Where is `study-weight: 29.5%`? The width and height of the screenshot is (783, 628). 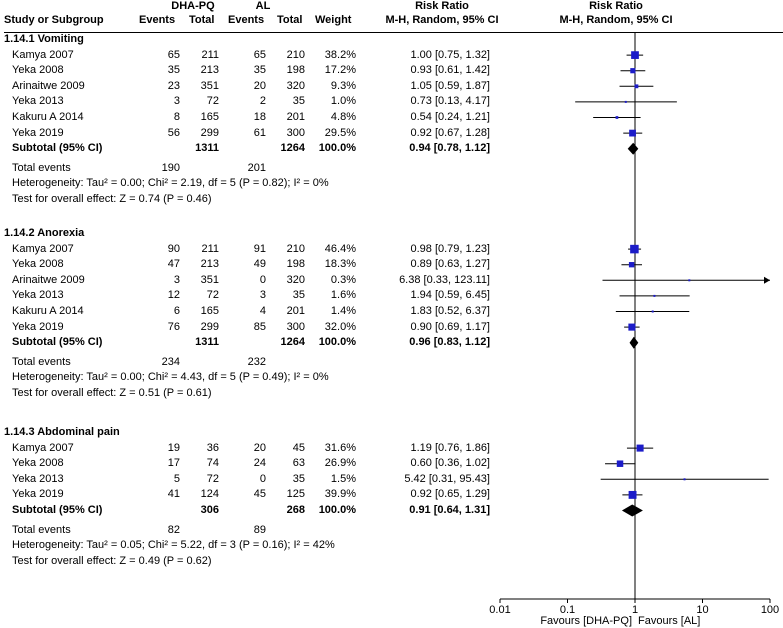
study-weight: 29.5% is located at coordinates (340, 132).